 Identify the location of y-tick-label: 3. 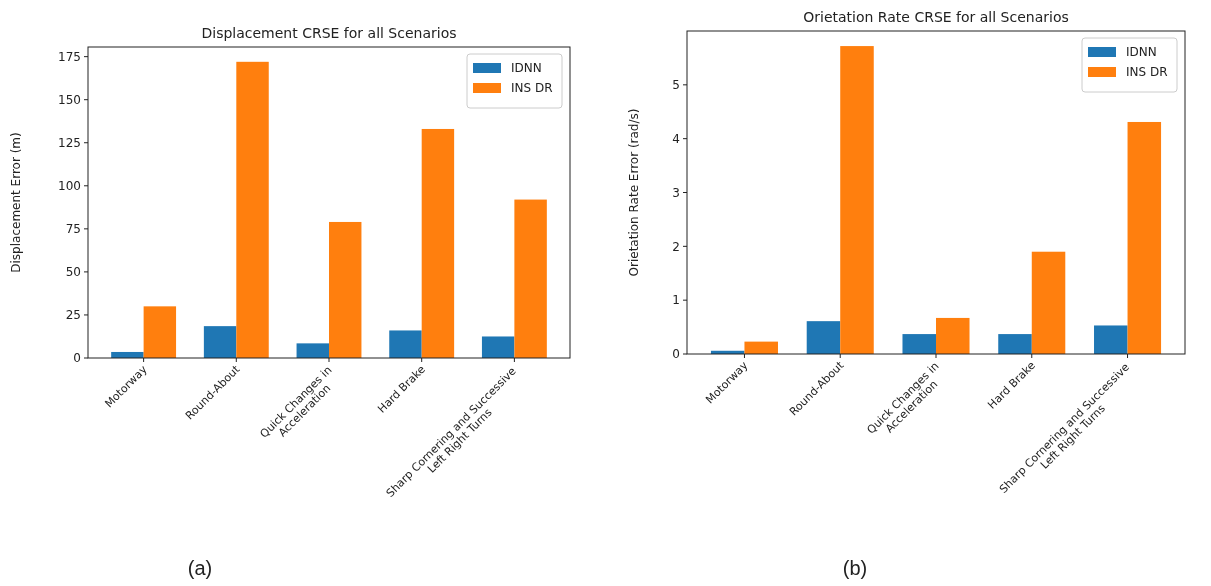
(676, 192).